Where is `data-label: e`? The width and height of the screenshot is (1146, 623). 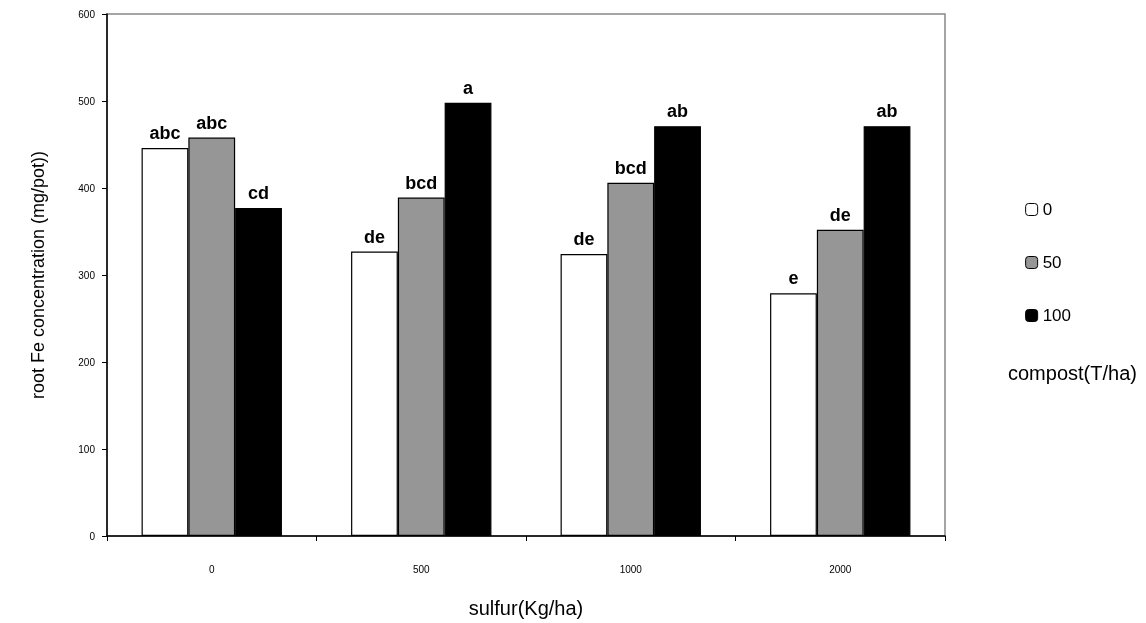 data-label: e is located at coordinates (793, 278).